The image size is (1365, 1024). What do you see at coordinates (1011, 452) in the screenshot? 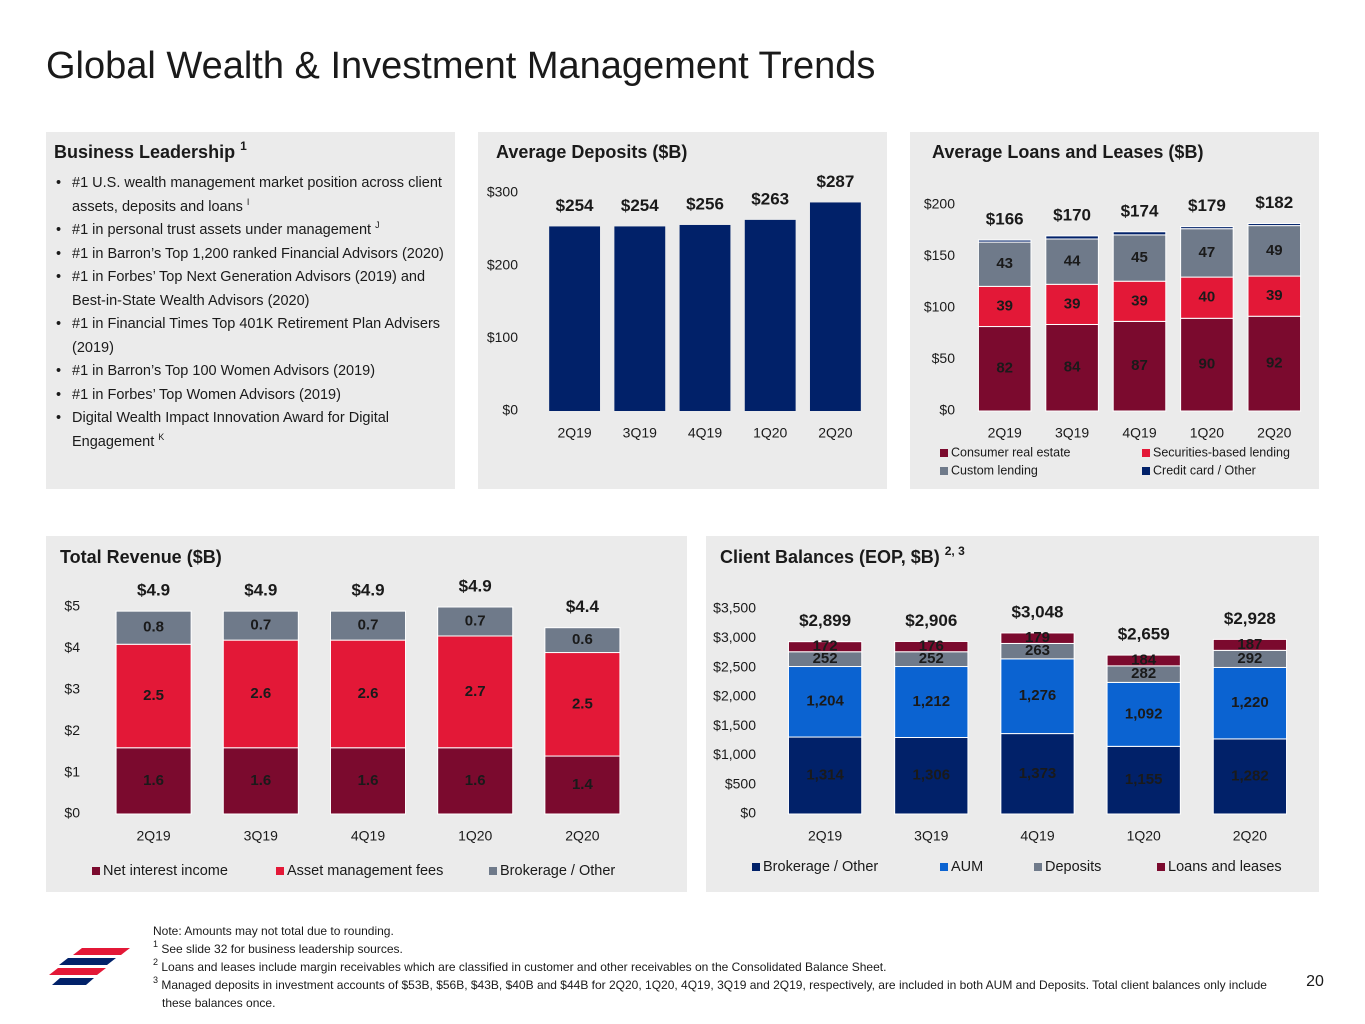
I see `legend-label: Consumer real estate` at bounding box center [1011, 452].